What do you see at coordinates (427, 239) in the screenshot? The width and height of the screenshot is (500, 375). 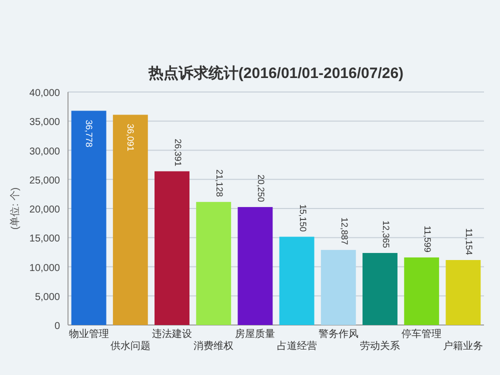 I see `data-label: 11,599` at bounding box center [427, 239].